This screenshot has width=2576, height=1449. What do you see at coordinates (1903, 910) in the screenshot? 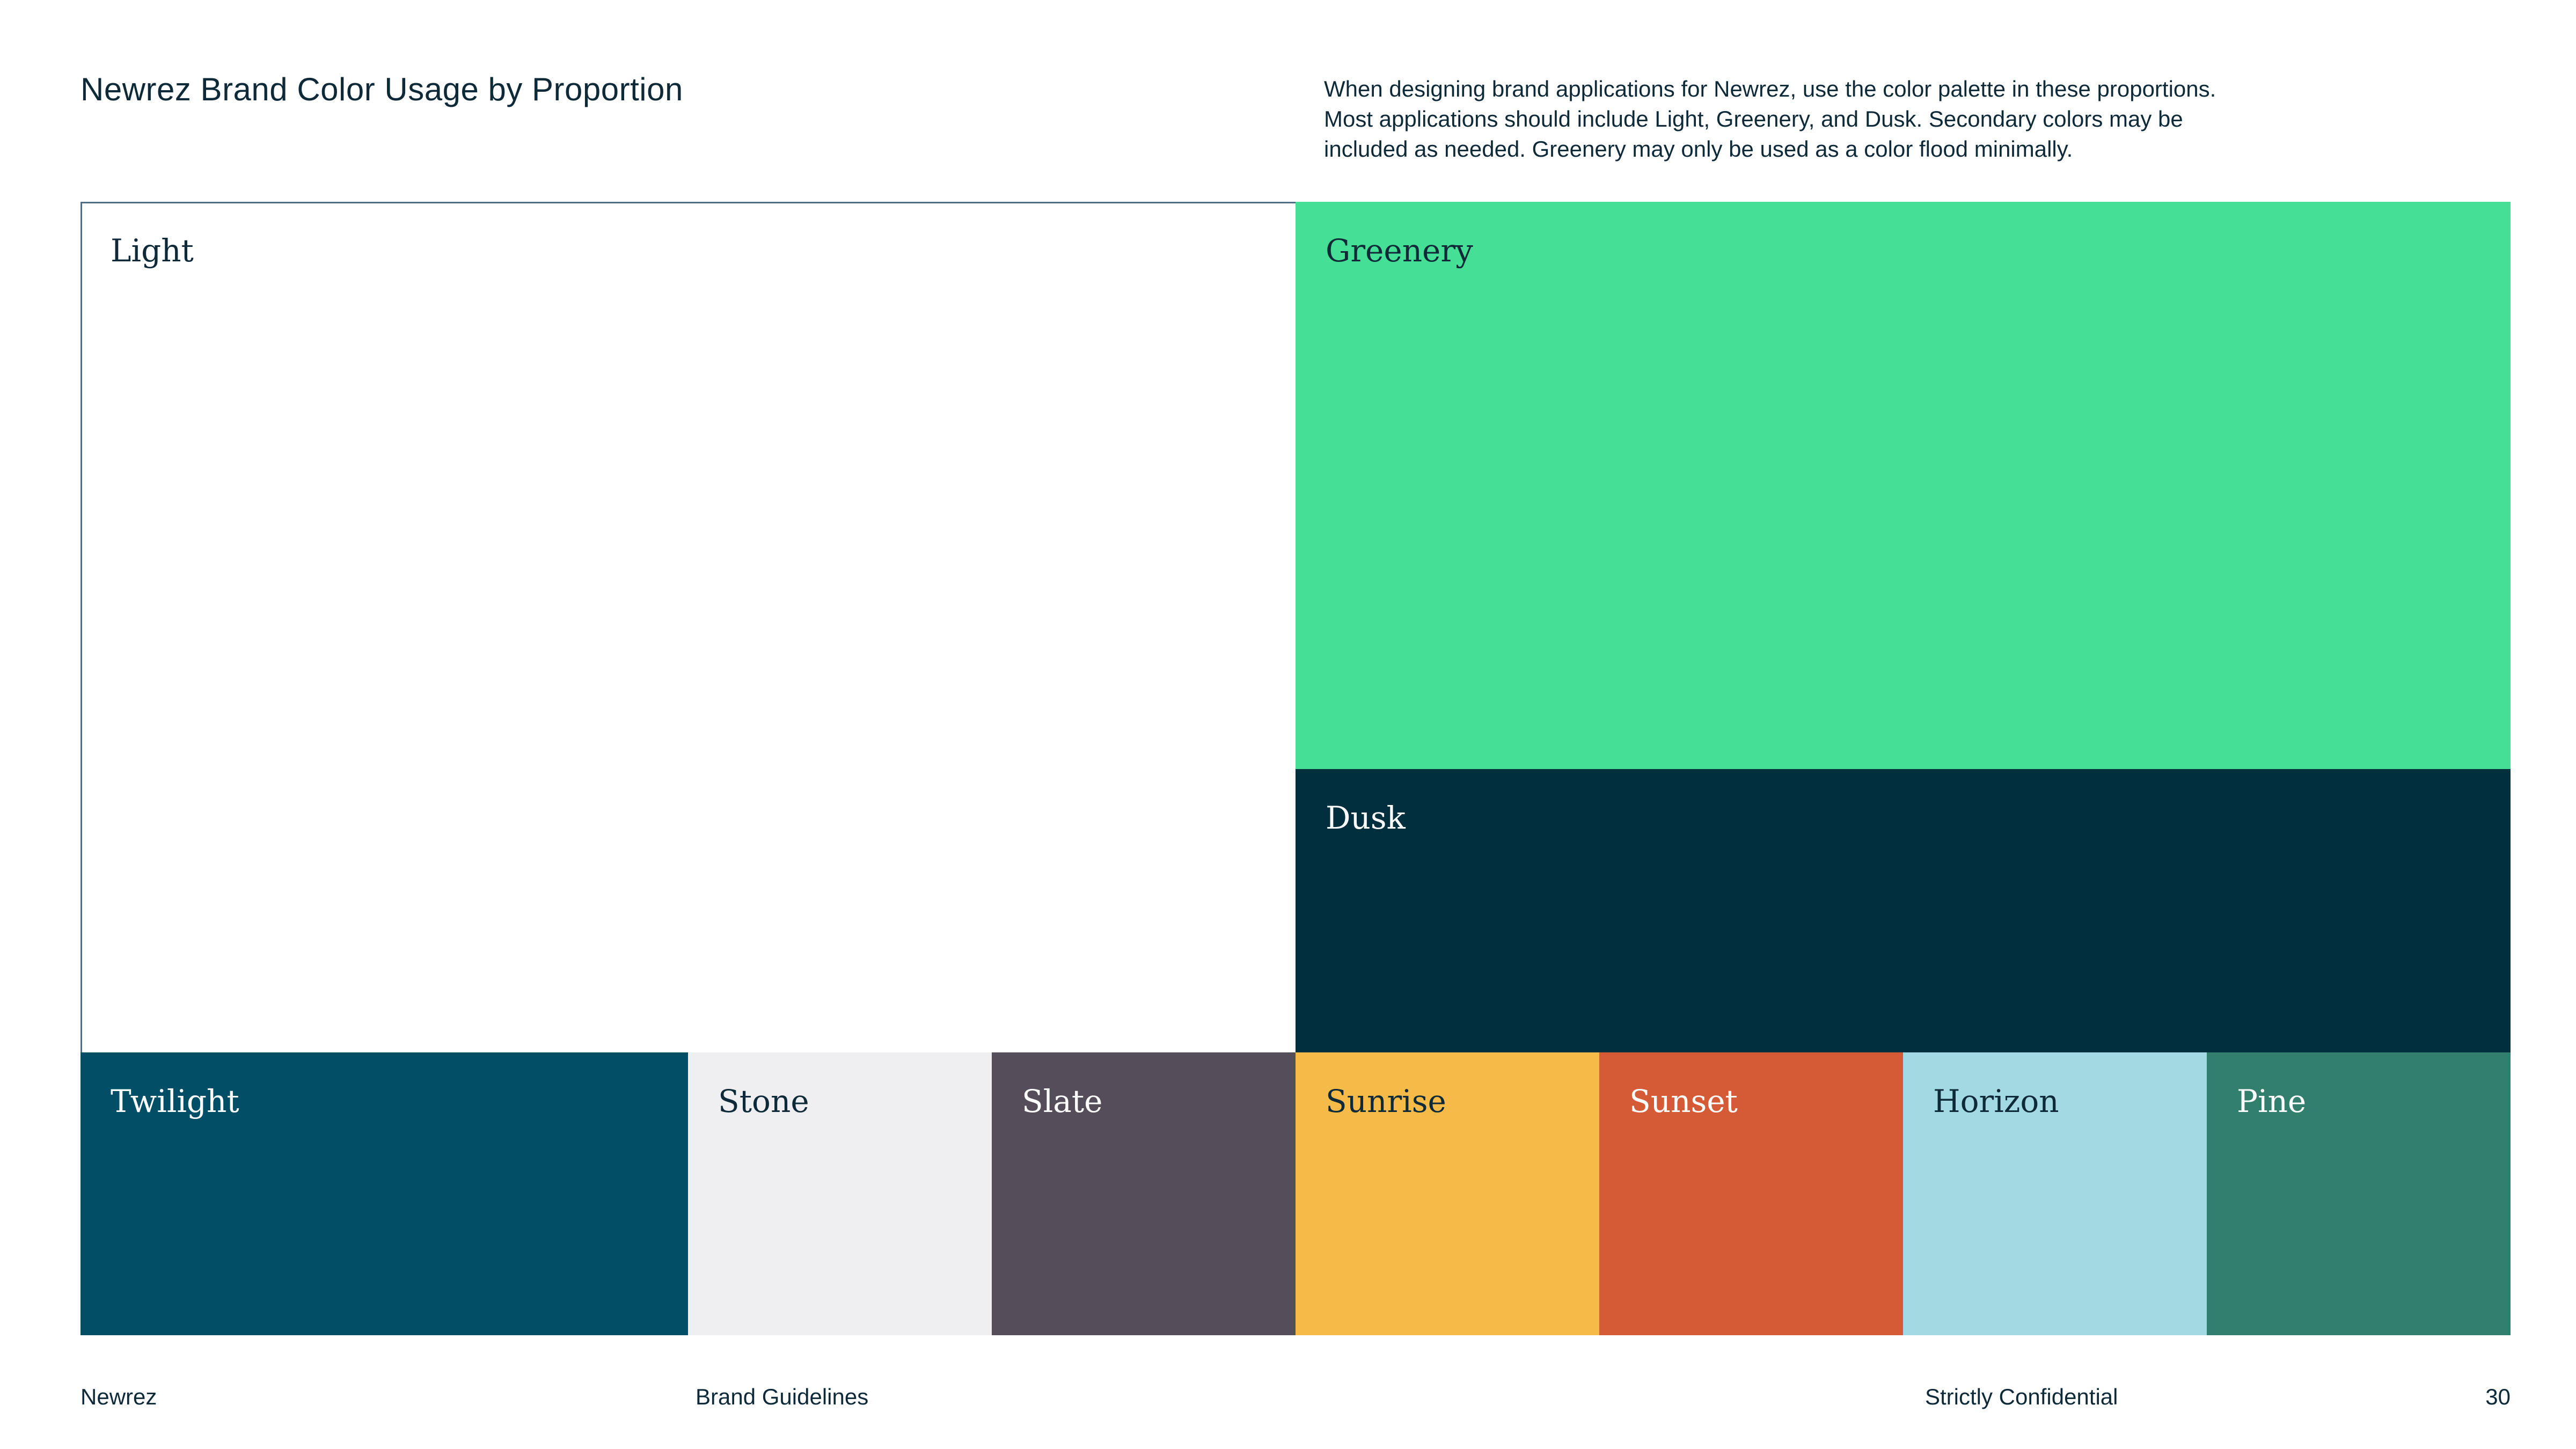
I see `swatch-dusk: Dusk` at bounding box center [1903, 910].